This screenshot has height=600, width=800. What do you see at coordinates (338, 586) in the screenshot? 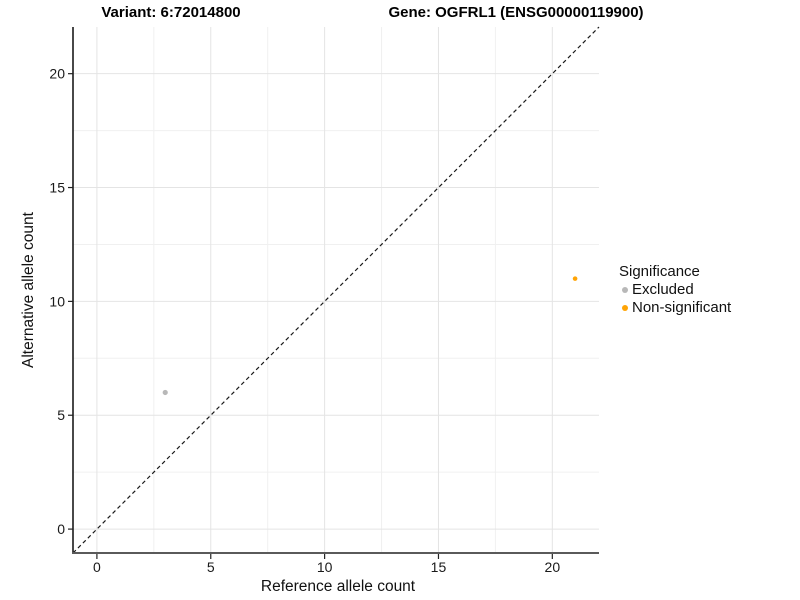
I see `x-axis-title: Reference allele count` at bounding box center [338, 586].